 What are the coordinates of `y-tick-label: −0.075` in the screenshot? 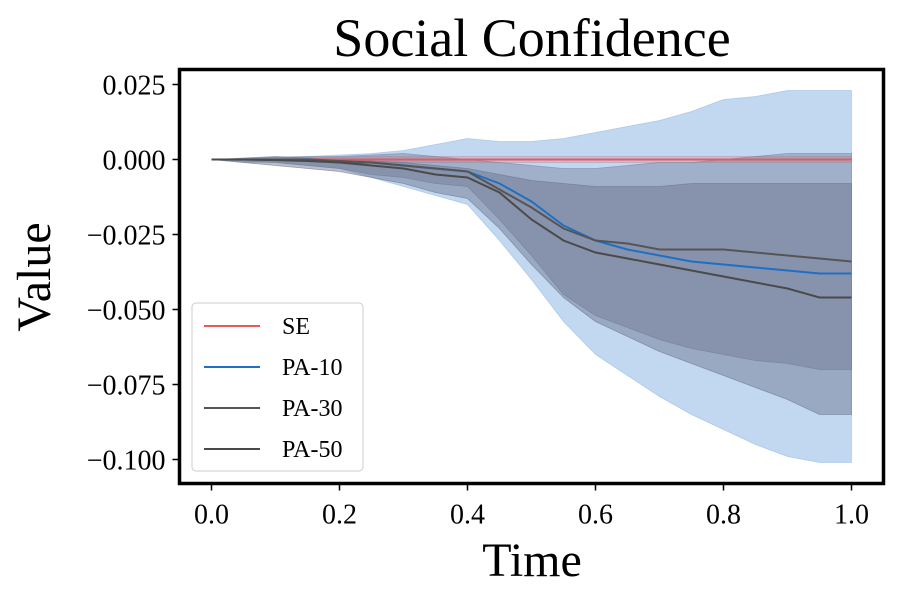 It's located at (126, 386).